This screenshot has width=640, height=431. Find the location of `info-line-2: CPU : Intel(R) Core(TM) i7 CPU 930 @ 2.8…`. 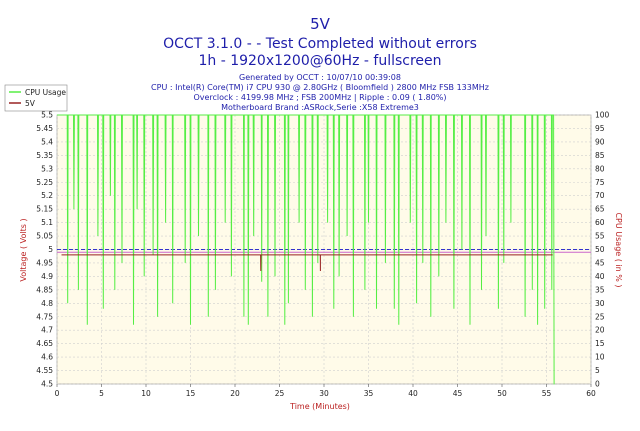

info-line-2: CPU : Intel(R) Core(TM) i7 CPU 930 @ 2.8… is located at coordinates (320, 87).